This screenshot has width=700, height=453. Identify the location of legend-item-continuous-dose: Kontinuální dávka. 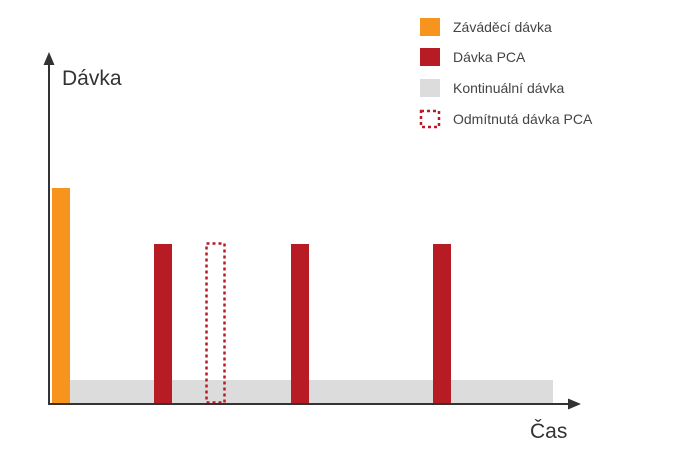
(492, 88).